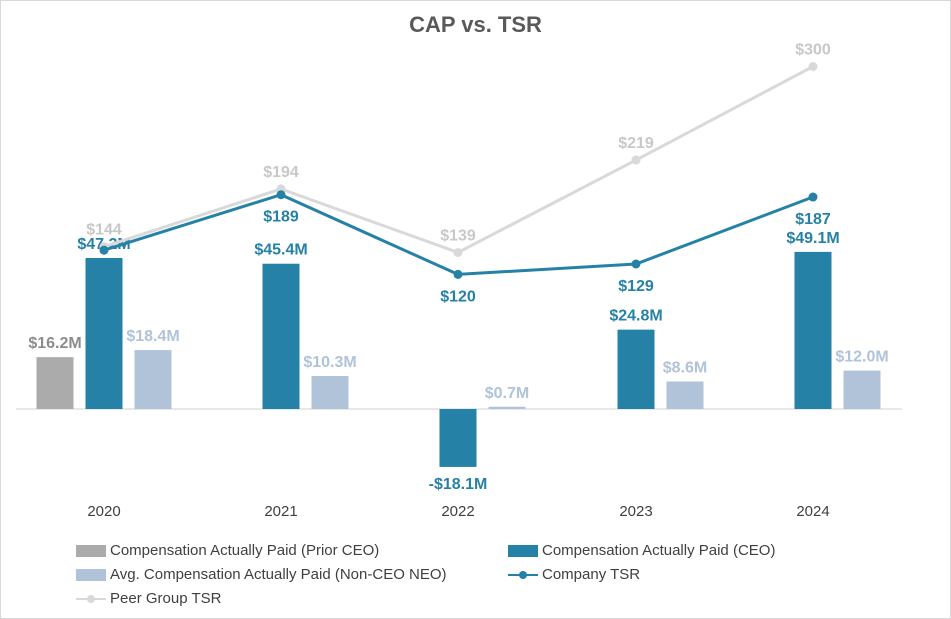 This screenshot has width=951, height=619. I want to click on company-tsr-point-2023, so click(636, 264).